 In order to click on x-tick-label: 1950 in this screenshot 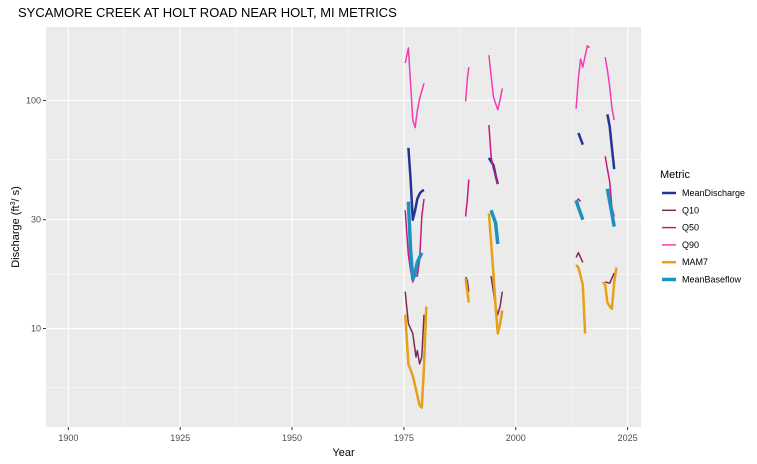, I will do `click(292, 438)`.